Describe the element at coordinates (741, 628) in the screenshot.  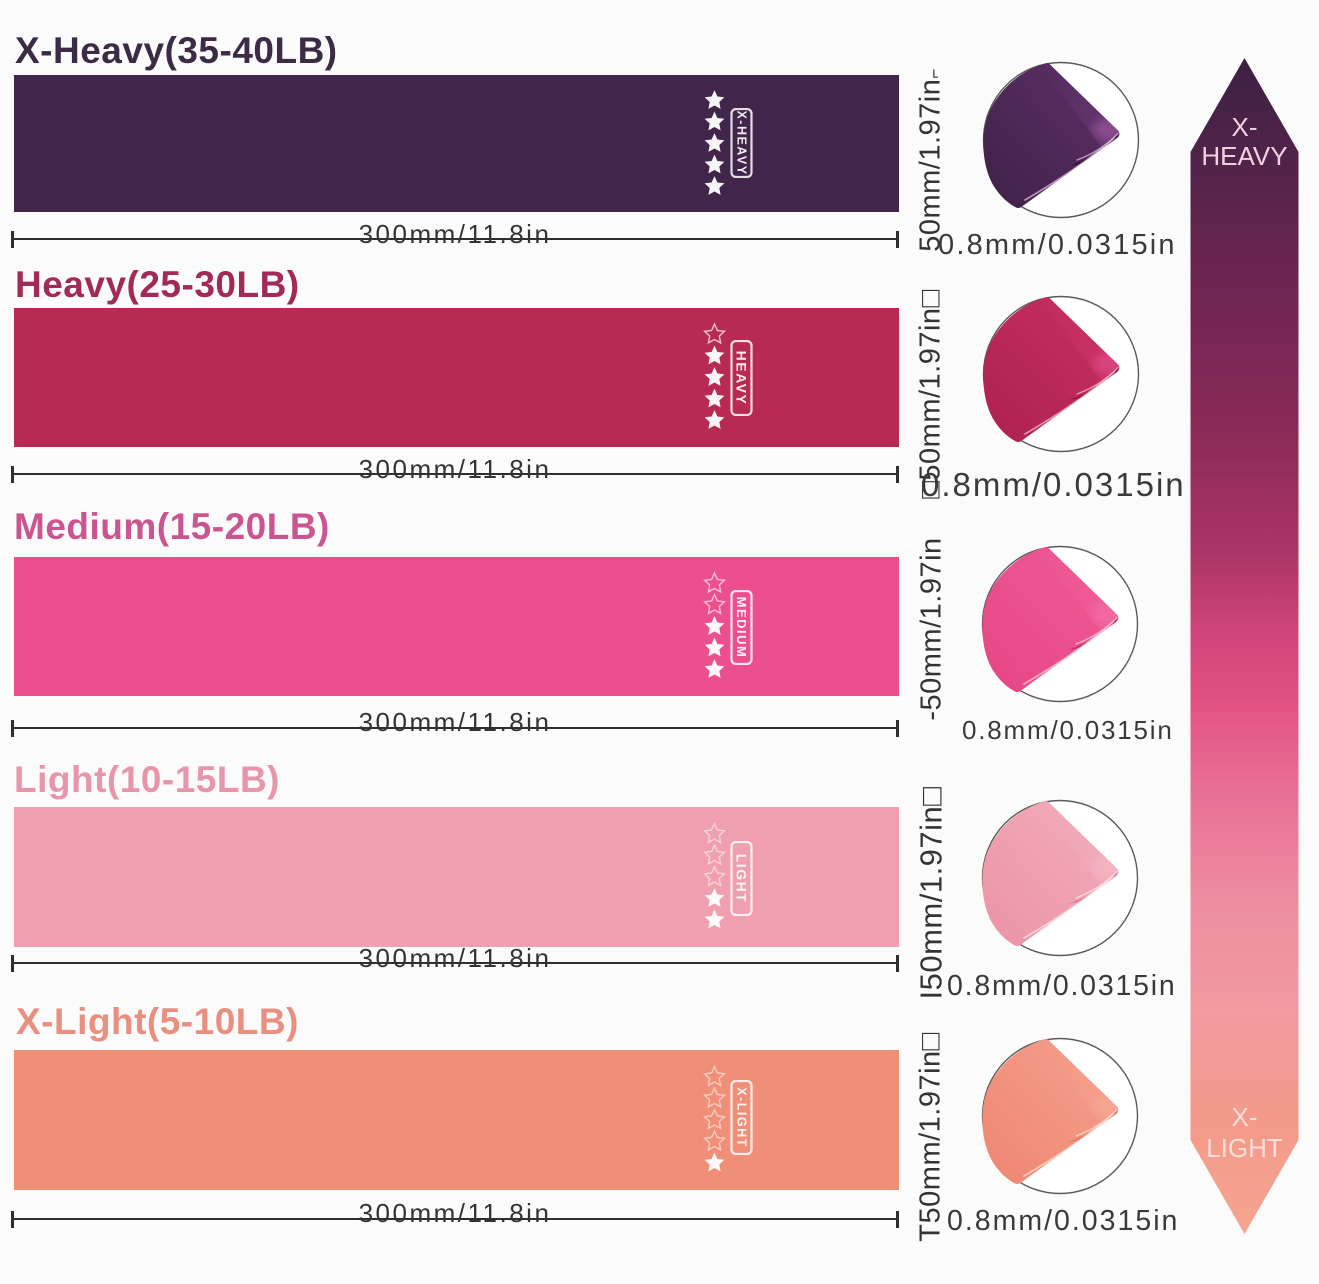
I see `svg-text: MEDIUM` at that location.